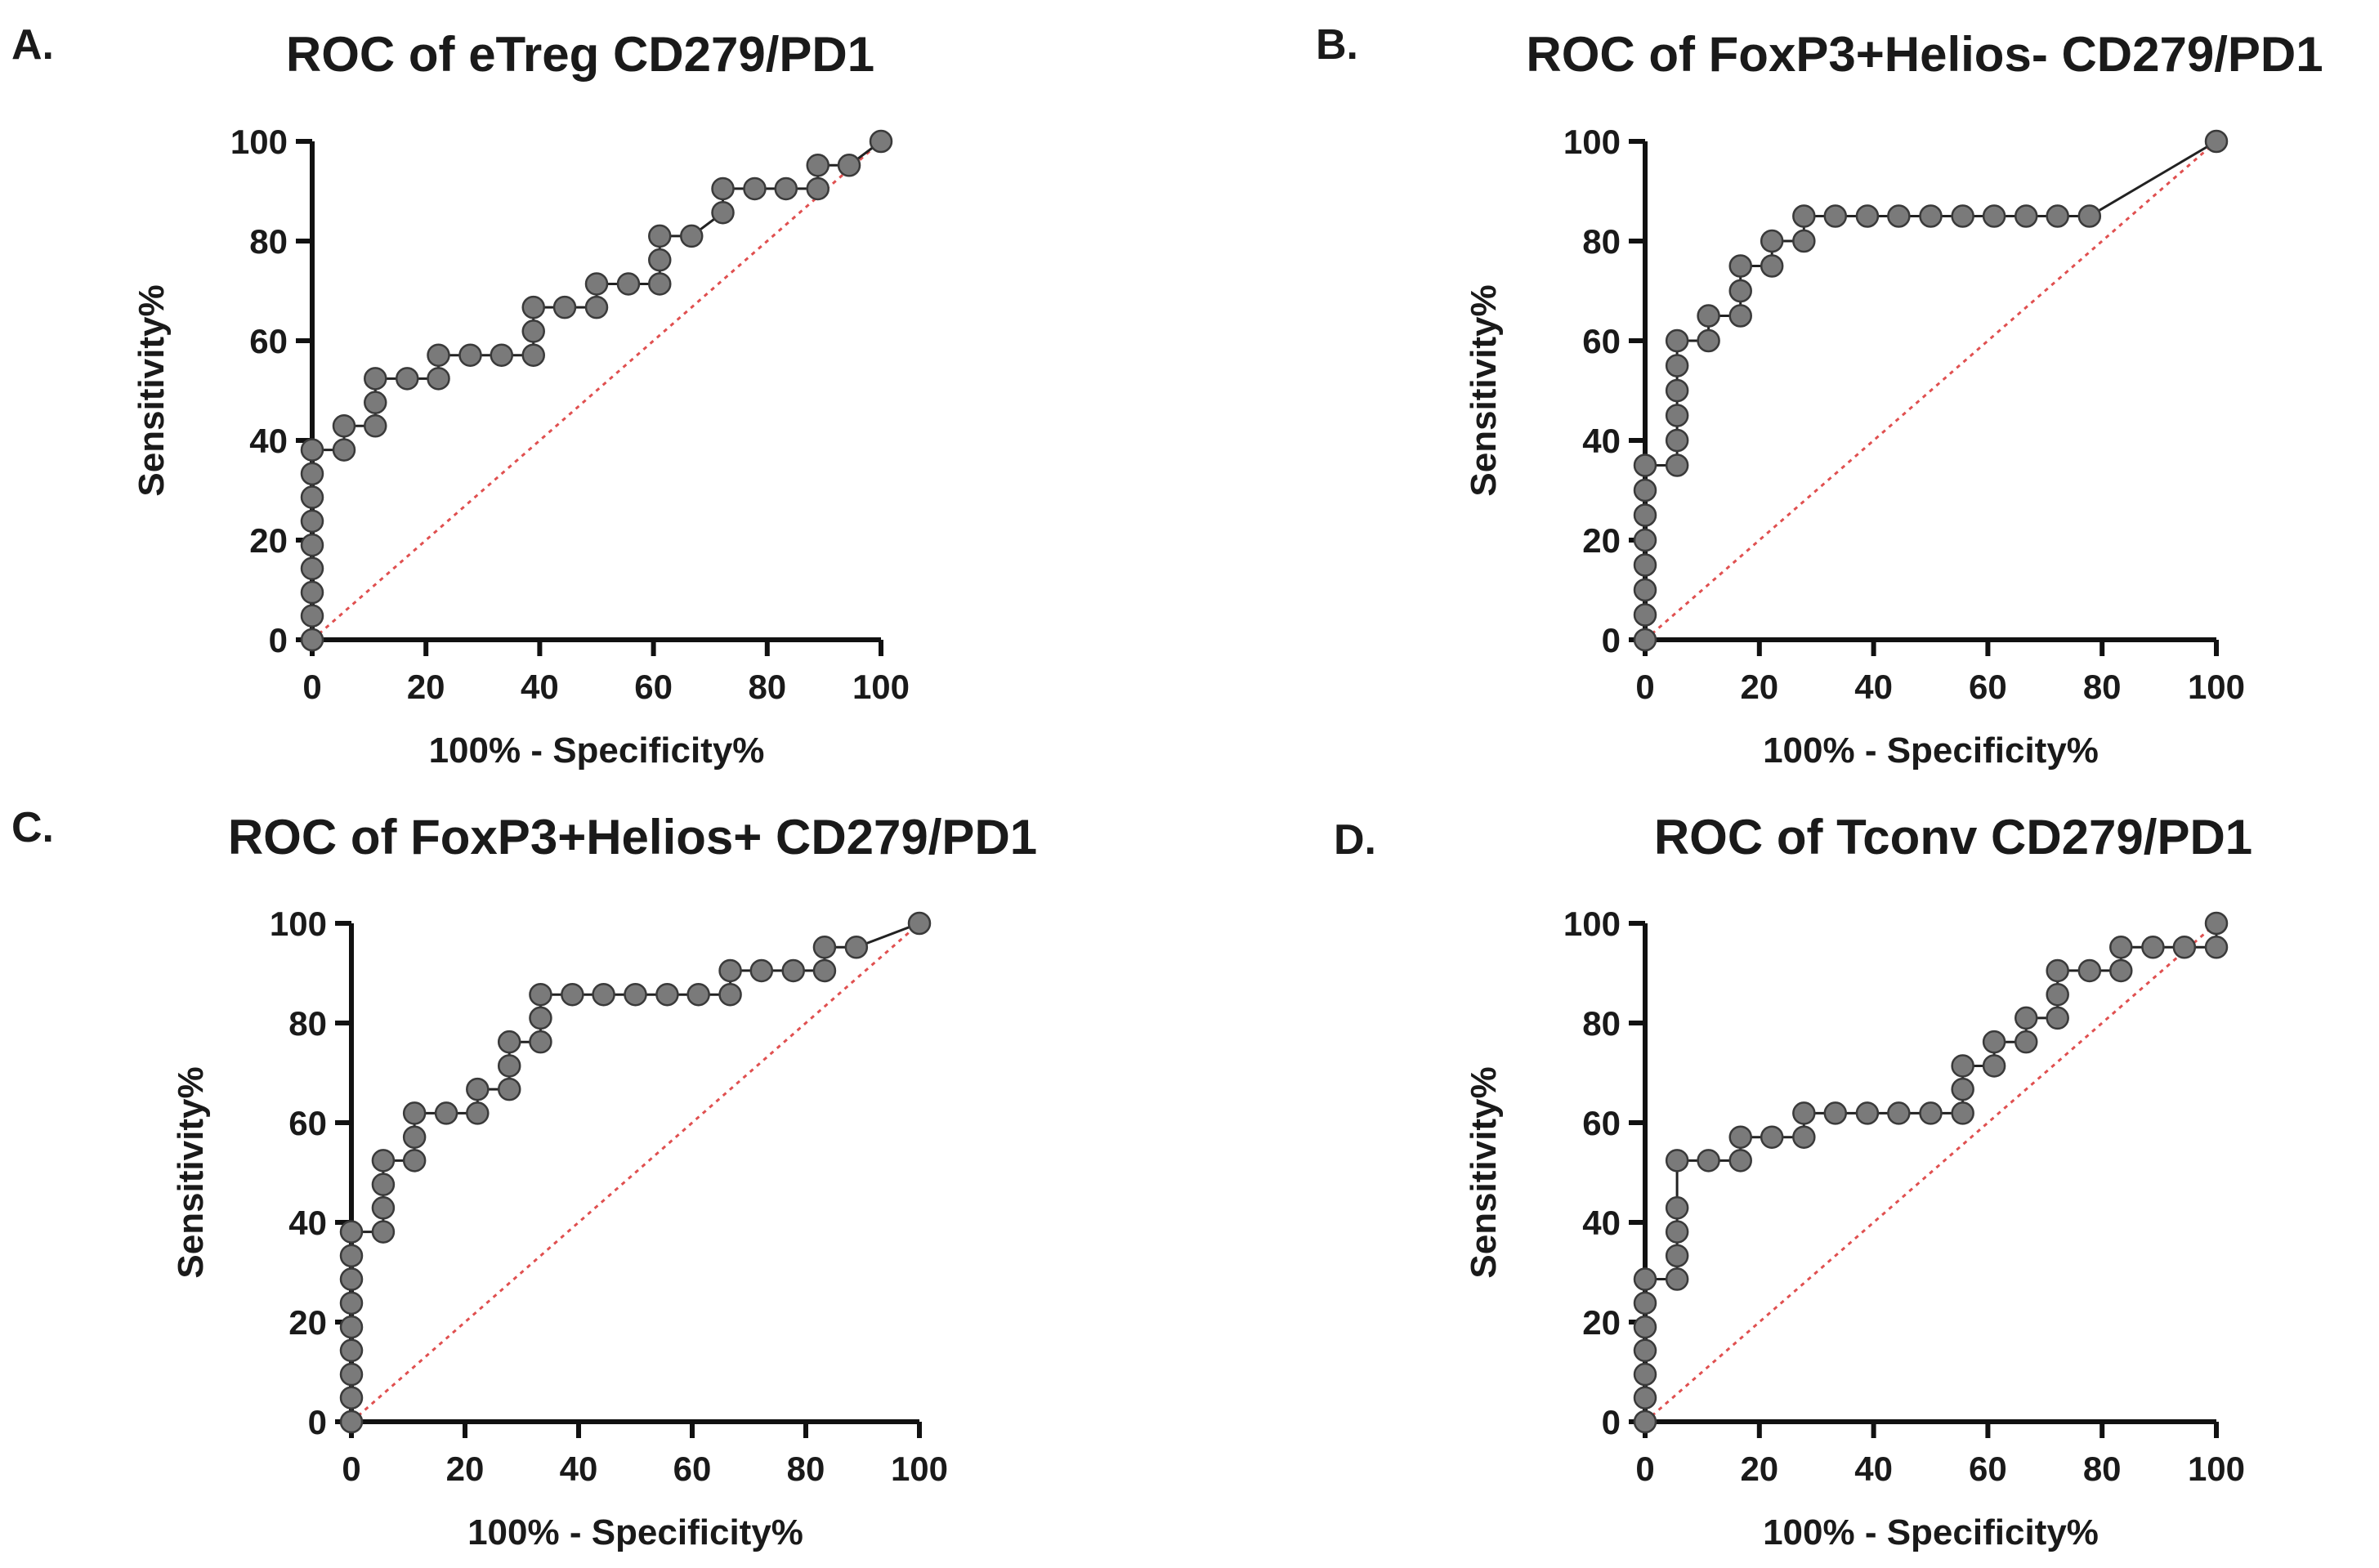 Image resolution: width=2379 pixels, height=1568 pixels. What do you see at coordinates (1337, 45) in the screenshot?
I see `panel-letter: B.` at bounding box center [1337, 45].